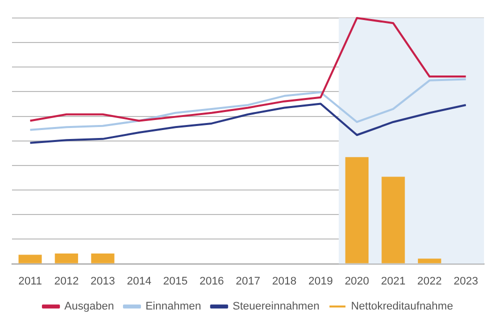 This screenshot has width=500, height=330. Describe the element at coordinates (211, 281) in the screenshot. I see `x-tick-label: 2016` at that location.